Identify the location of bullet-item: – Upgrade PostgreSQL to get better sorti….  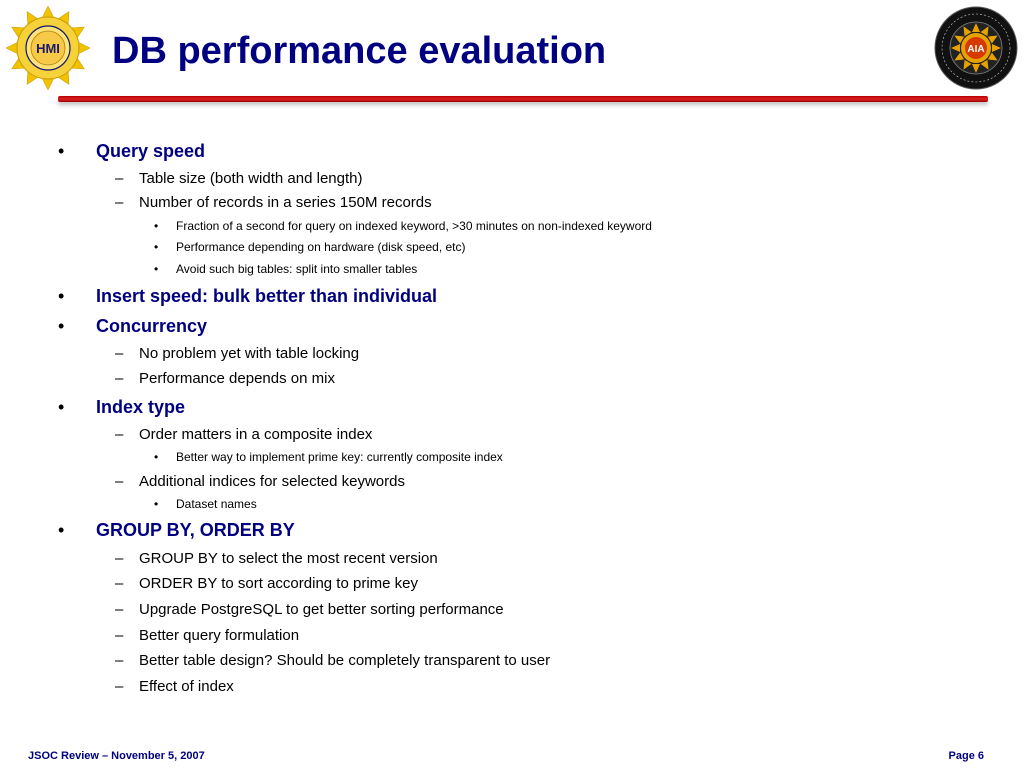
(309, 610).